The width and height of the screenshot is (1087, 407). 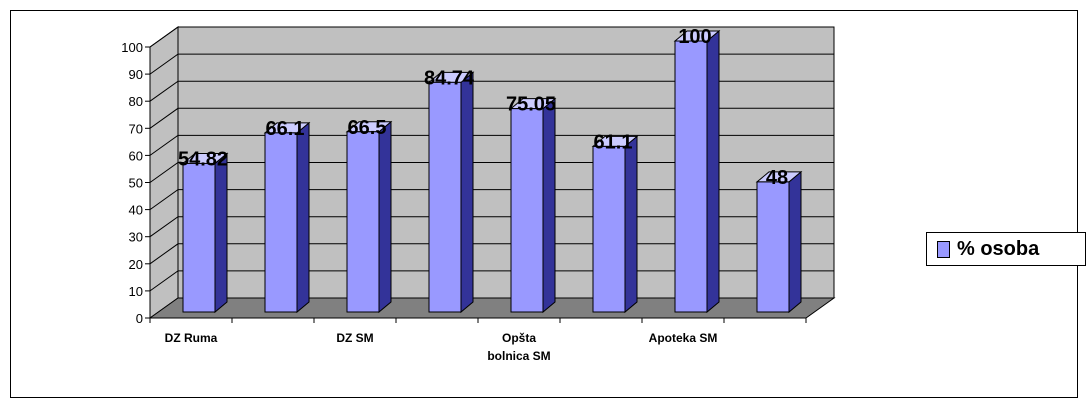 What do you see at coordinates (136, 291) in the screenshot?
I see `y-tick-label: 10` at bounding box center [136, 291].